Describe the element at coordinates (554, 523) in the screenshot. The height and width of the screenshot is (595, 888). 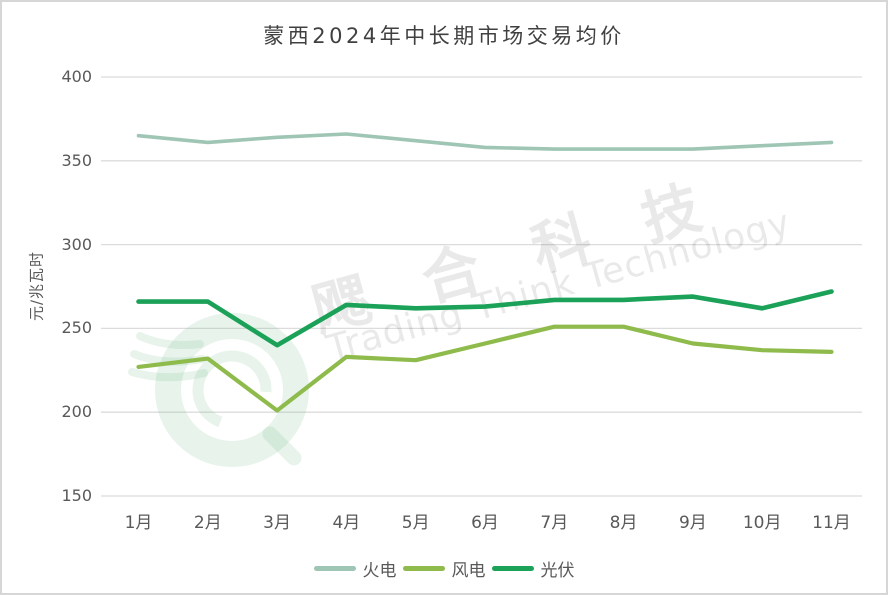
I see `x-tick-label: 7月` at that location.